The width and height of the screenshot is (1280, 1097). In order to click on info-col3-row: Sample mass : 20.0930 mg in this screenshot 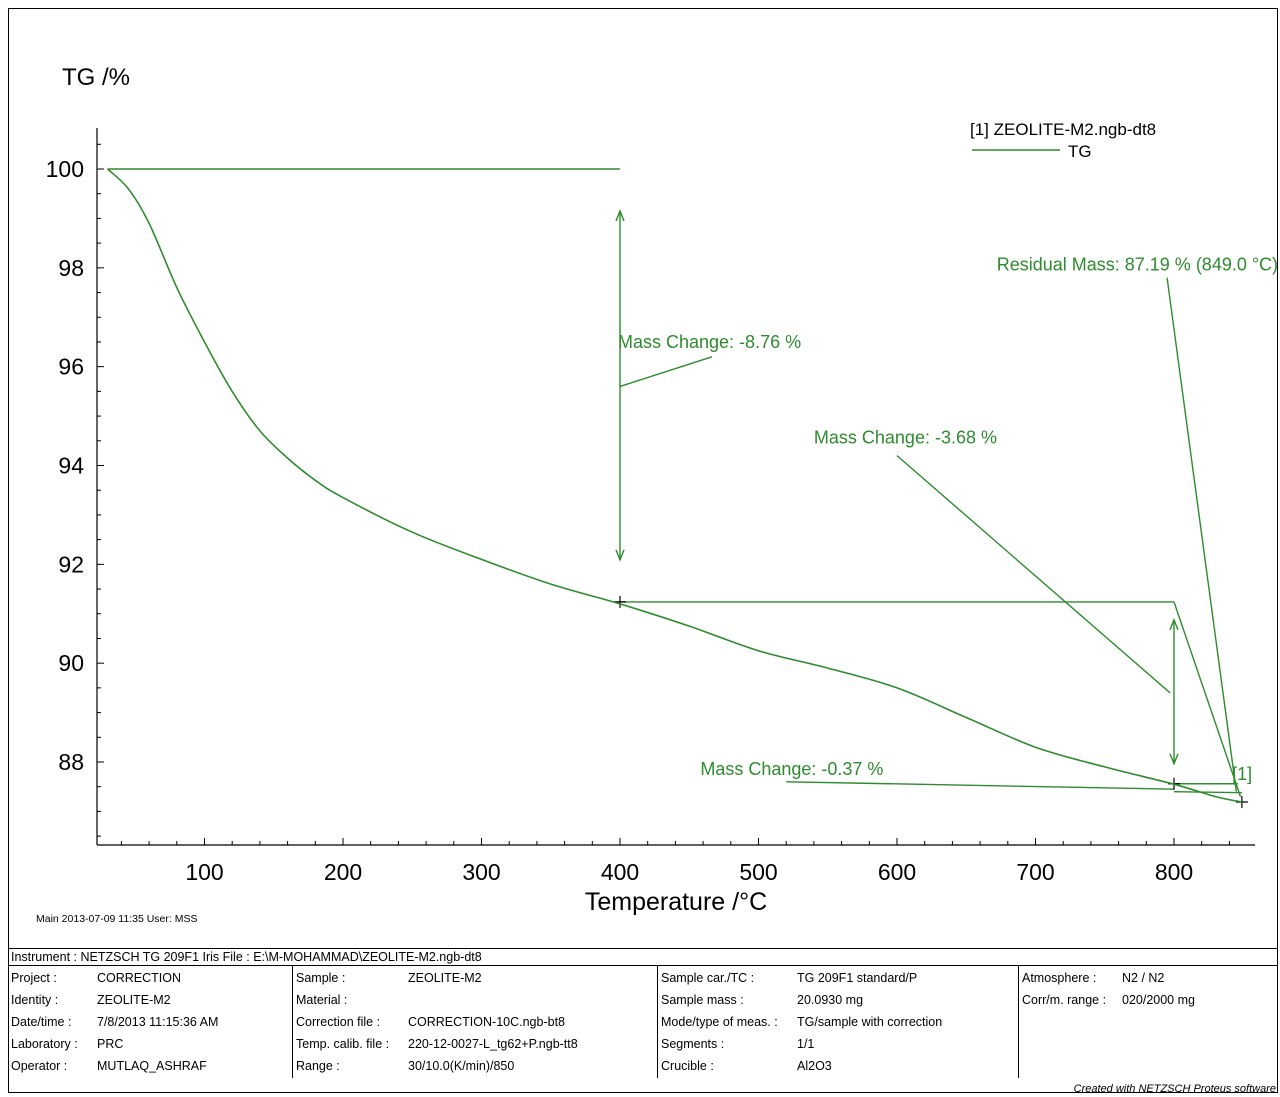, I will do `click(838, 1000)`.